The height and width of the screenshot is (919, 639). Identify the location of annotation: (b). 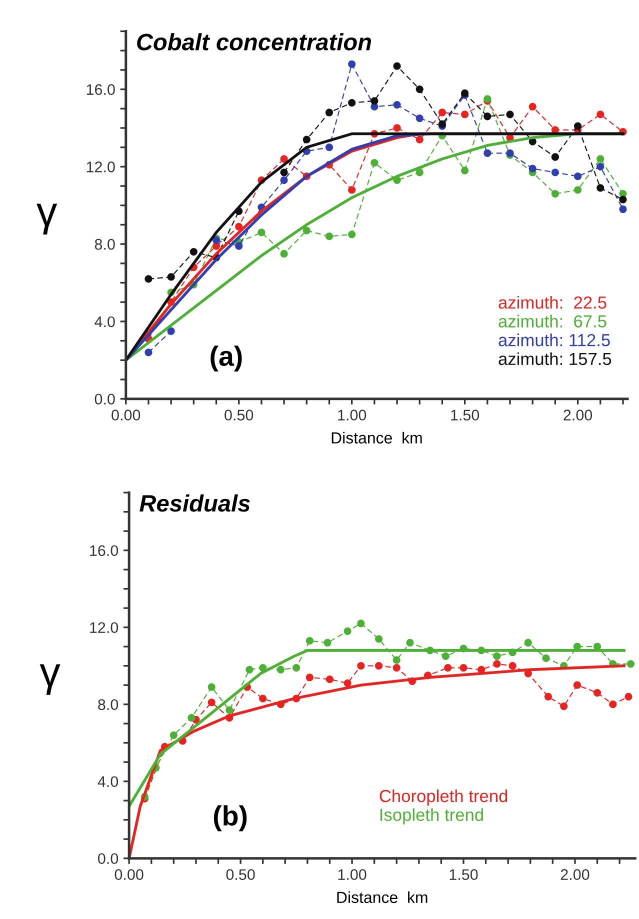
(230, 818).